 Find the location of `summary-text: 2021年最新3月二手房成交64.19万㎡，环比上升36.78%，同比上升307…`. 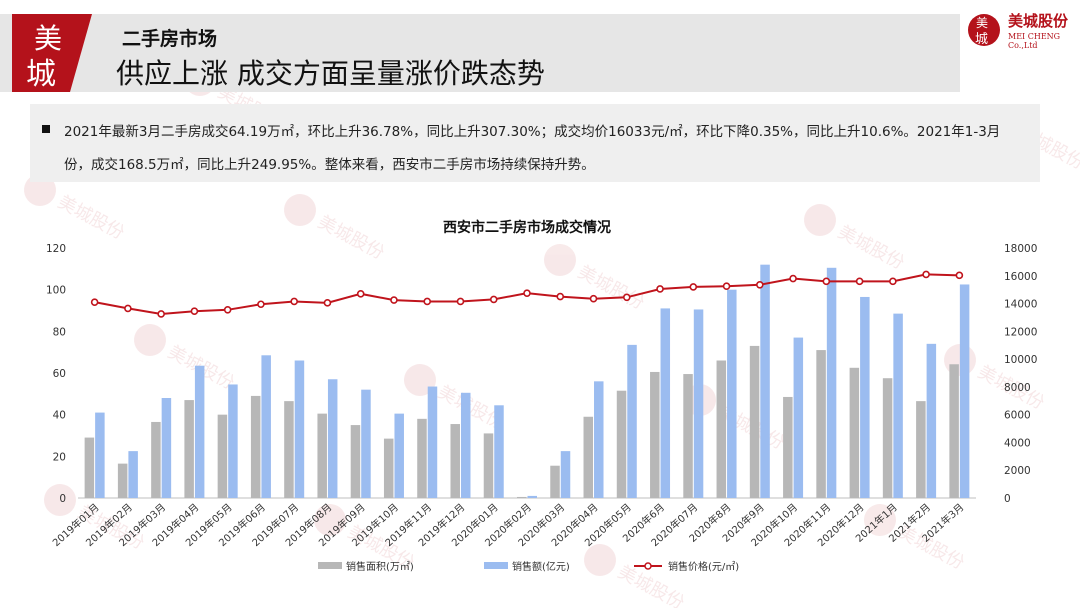

summary-text: 2021年最新3月二手房成交64.19万㎡，环比上升36.78%，同比上升307… is located at coordinates (532, 148).